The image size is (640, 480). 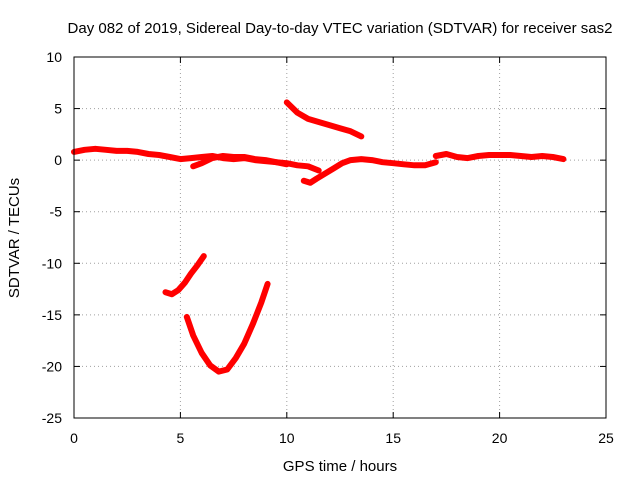 What do you see at coordinates (58, 109) in the screenshot?
I see `y-tick-label: 5` at bounding box center [58, 109].